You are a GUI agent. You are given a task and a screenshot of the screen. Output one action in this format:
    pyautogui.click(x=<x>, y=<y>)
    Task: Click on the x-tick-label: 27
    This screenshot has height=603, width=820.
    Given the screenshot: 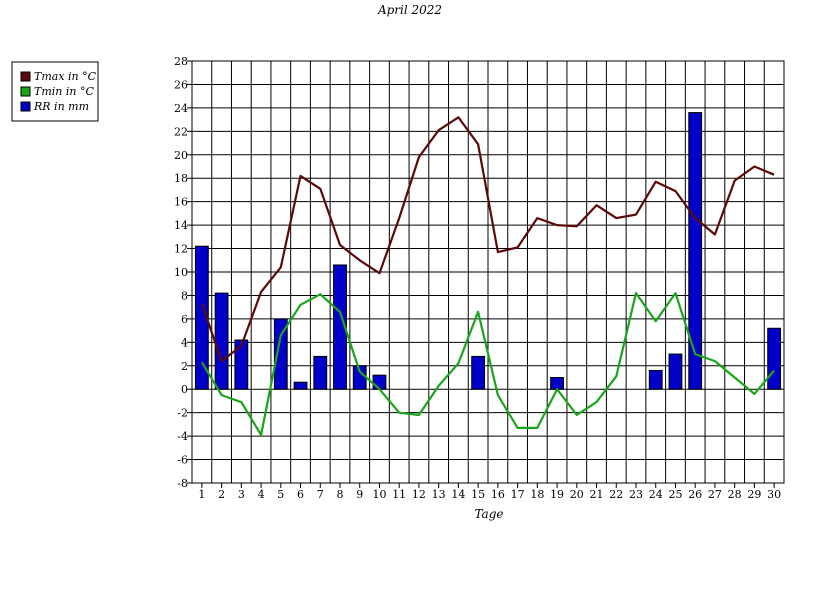 What is the action you would take?
    pyautogui.click(x=715, y=494)
    